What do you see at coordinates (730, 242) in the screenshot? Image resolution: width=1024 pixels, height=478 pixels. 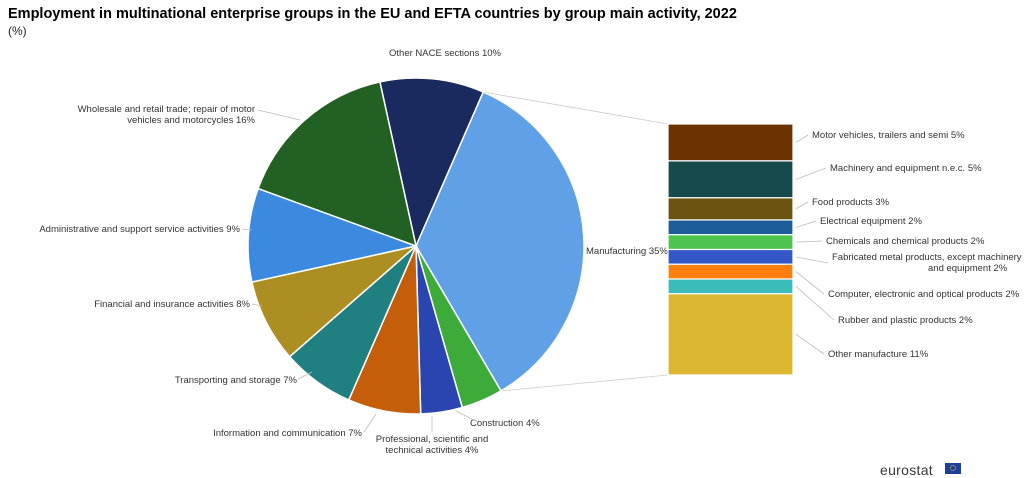 I see `bar-segment-chemicals-and-chemical-products` at bounding box center [730, 242].